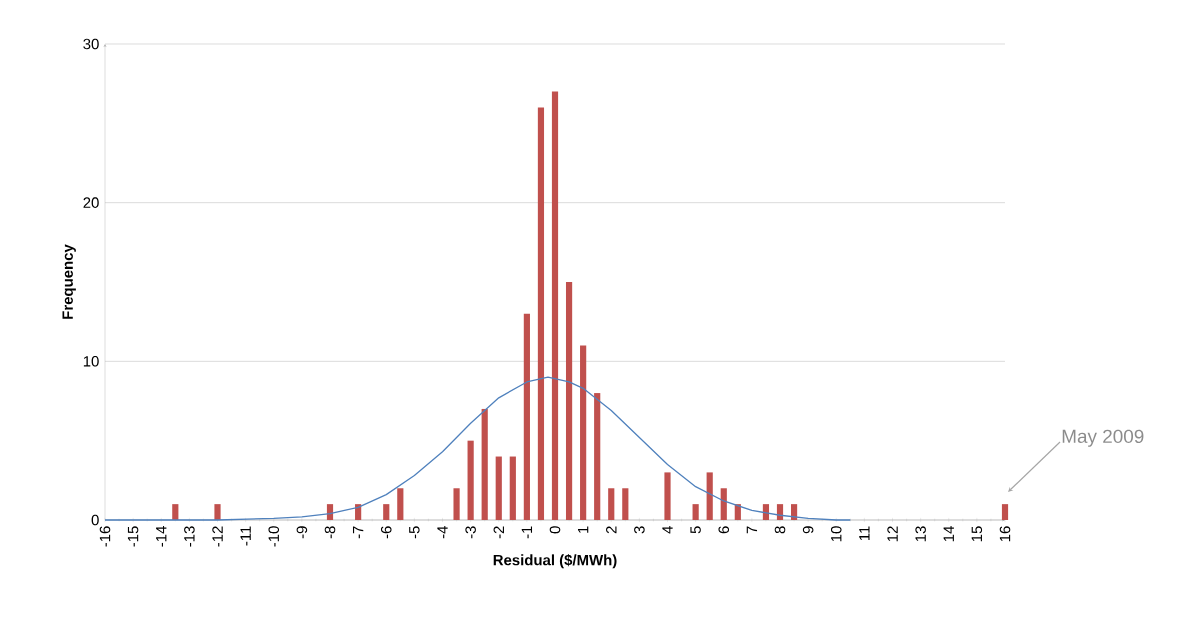 This screenshot has width=1187, height=617. What do you see at coordinates (836, 534) in the screenshot?
I see `x-tick-label: 10` at bounding box center [836, 534].